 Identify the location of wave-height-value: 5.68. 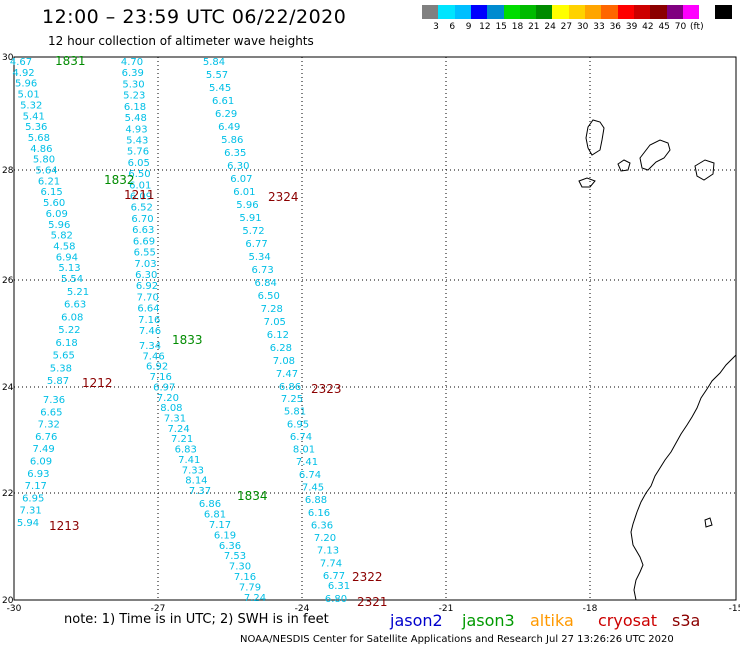
(39, 138).